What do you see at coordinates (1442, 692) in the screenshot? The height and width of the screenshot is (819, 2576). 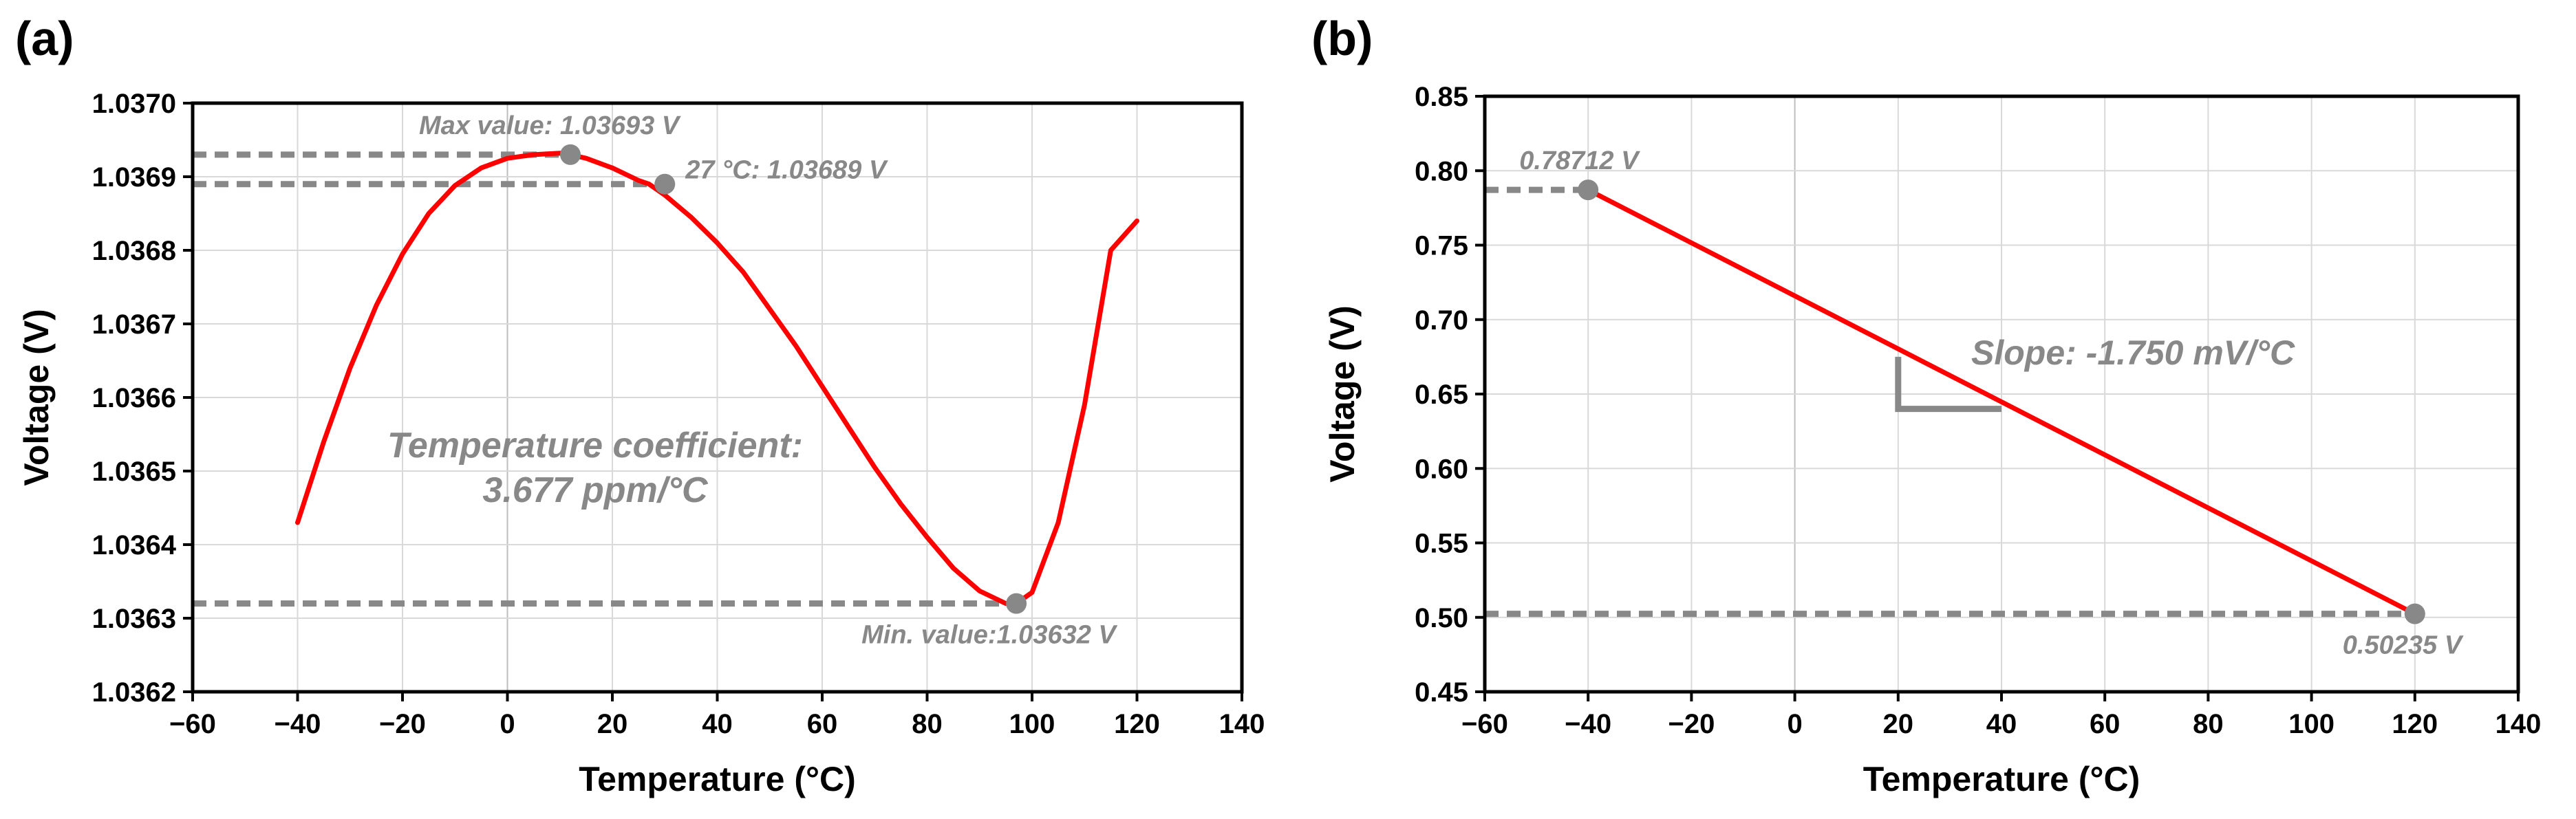 I see `y-tick-label: 0.45` at bounding box center [1442, 692].